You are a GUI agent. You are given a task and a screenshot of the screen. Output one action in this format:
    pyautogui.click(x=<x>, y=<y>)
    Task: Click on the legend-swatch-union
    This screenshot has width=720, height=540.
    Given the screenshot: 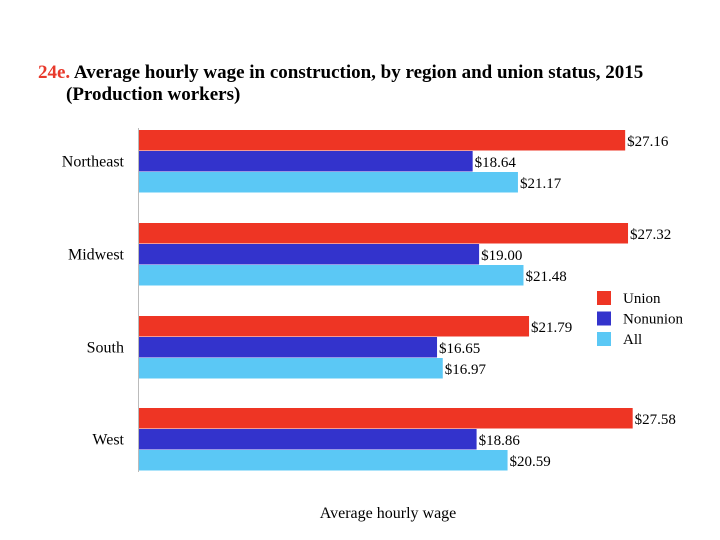 What is the action you would take?
    pyautogui.click(x=604, y=298)
    